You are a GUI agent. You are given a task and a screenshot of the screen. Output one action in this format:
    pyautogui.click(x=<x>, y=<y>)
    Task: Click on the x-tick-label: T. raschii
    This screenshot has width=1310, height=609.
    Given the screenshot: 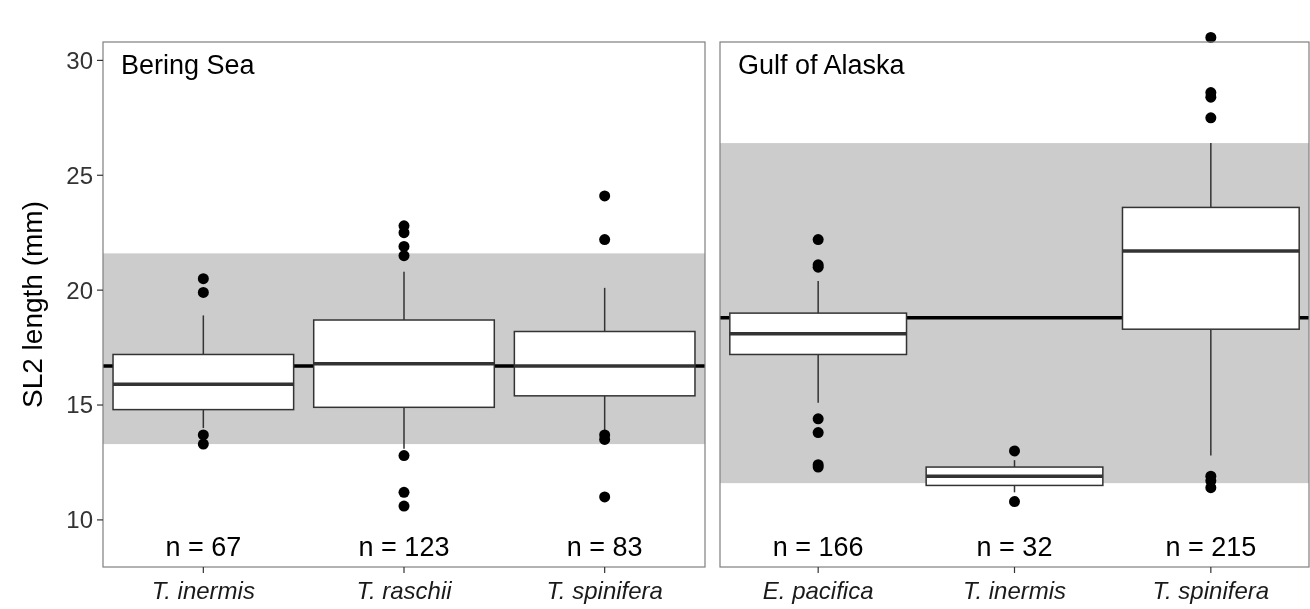 What is the action you would take?
    pyautogui.click(x=404, y=590)
    